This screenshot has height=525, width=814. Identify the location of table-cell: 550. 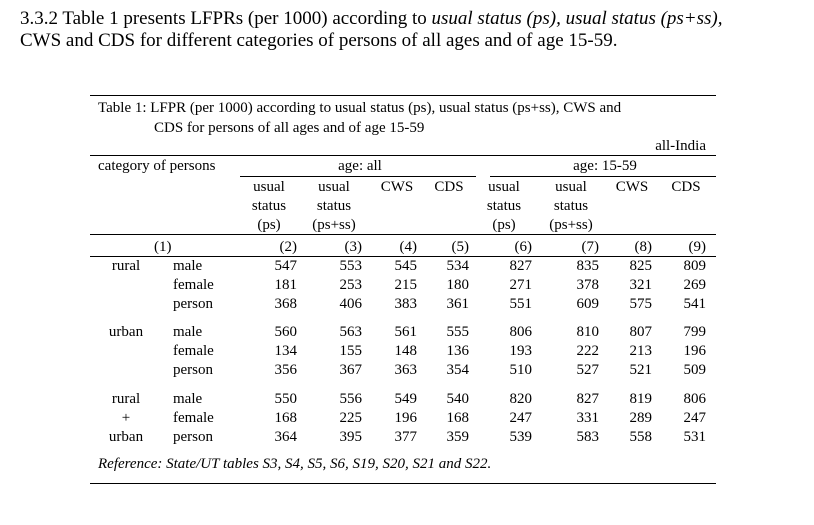
(286, 399).